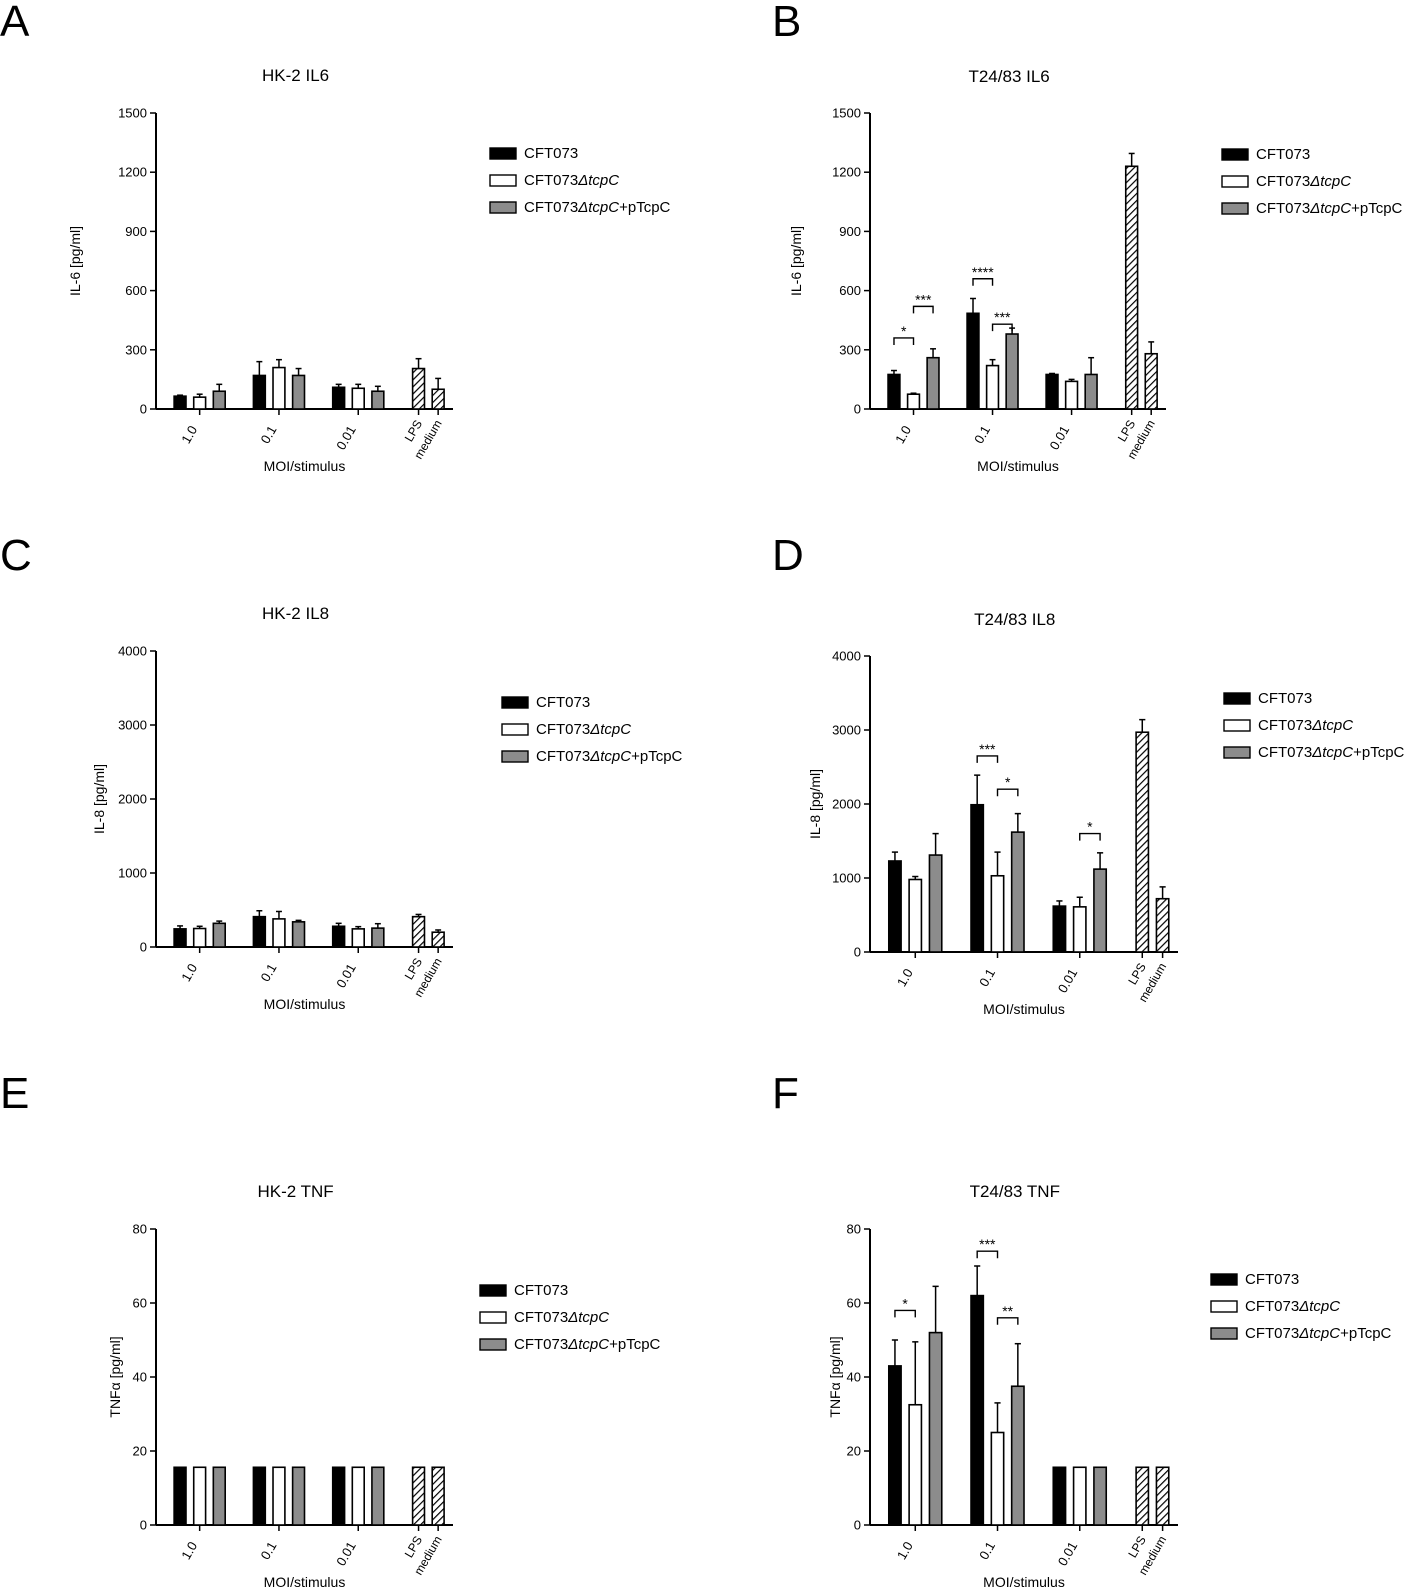 The image size is (1415, 1589). What do you see at coordinates (1018, 466) in the screenshot?
I see `x-axis-label: MOI/stimulus` at bounding box center [1018, 466].